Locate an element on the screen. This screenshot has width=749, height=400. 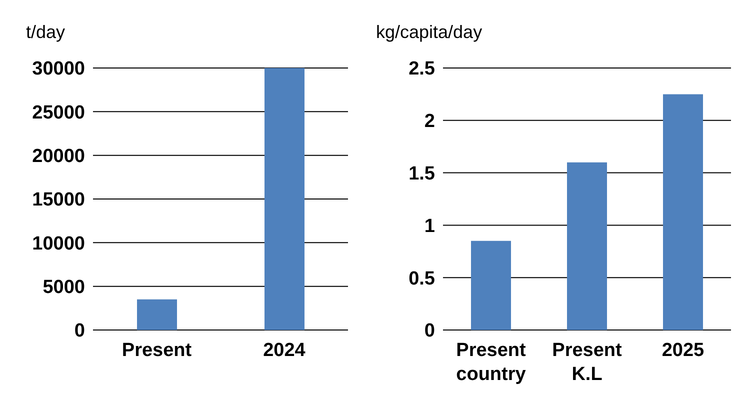
y-tick-label: 1.5 is located at coordinates (422, 174).